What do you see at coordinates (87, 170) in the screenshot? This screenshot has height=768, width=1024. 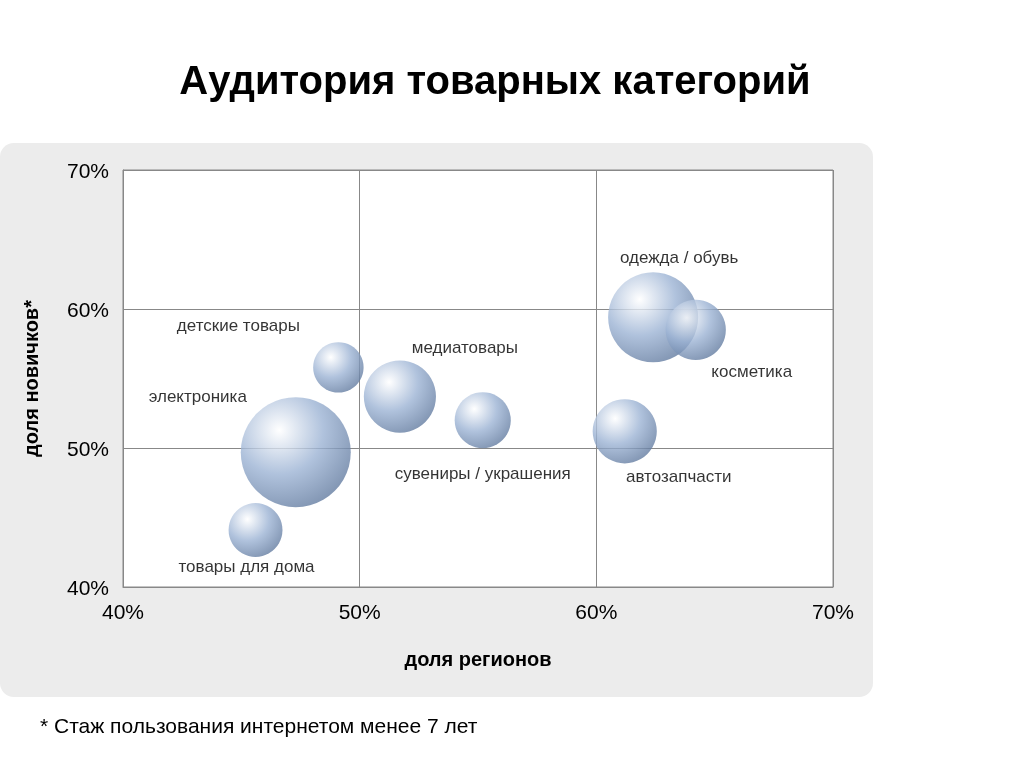 I see `y-tick-label: 70%` at bounding box center [87, 170].